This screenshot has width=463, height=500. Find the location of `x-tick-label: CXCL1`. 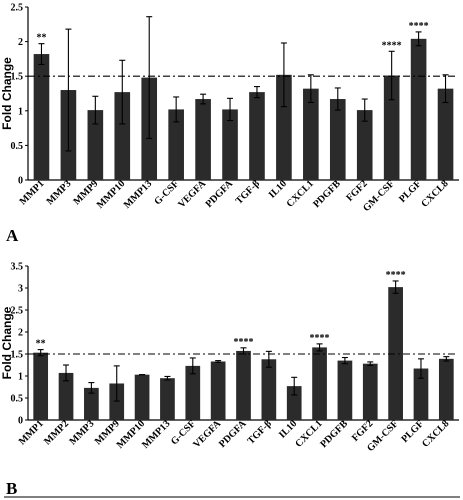

x-tick-label: CXCL1 is located at coordinates (300, 193).